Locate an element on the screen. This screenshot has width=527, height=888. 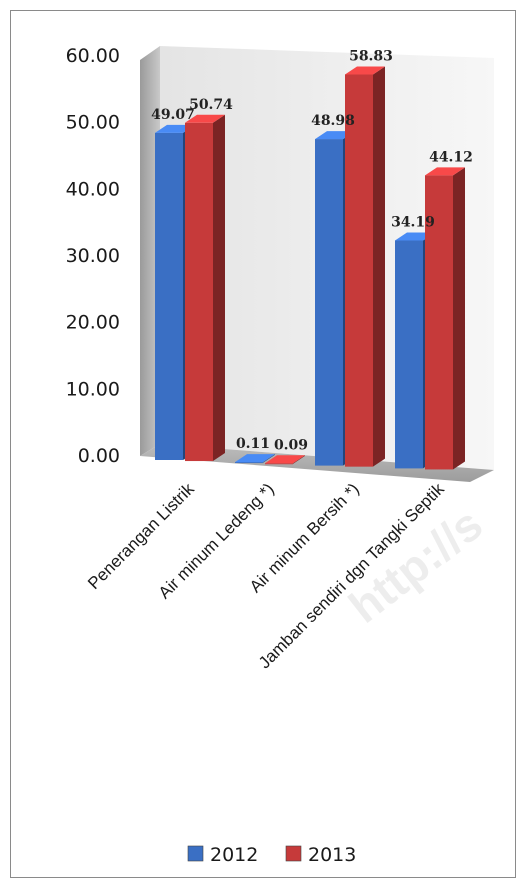
value-label: 0.09 is located at coordinates (291, 445).